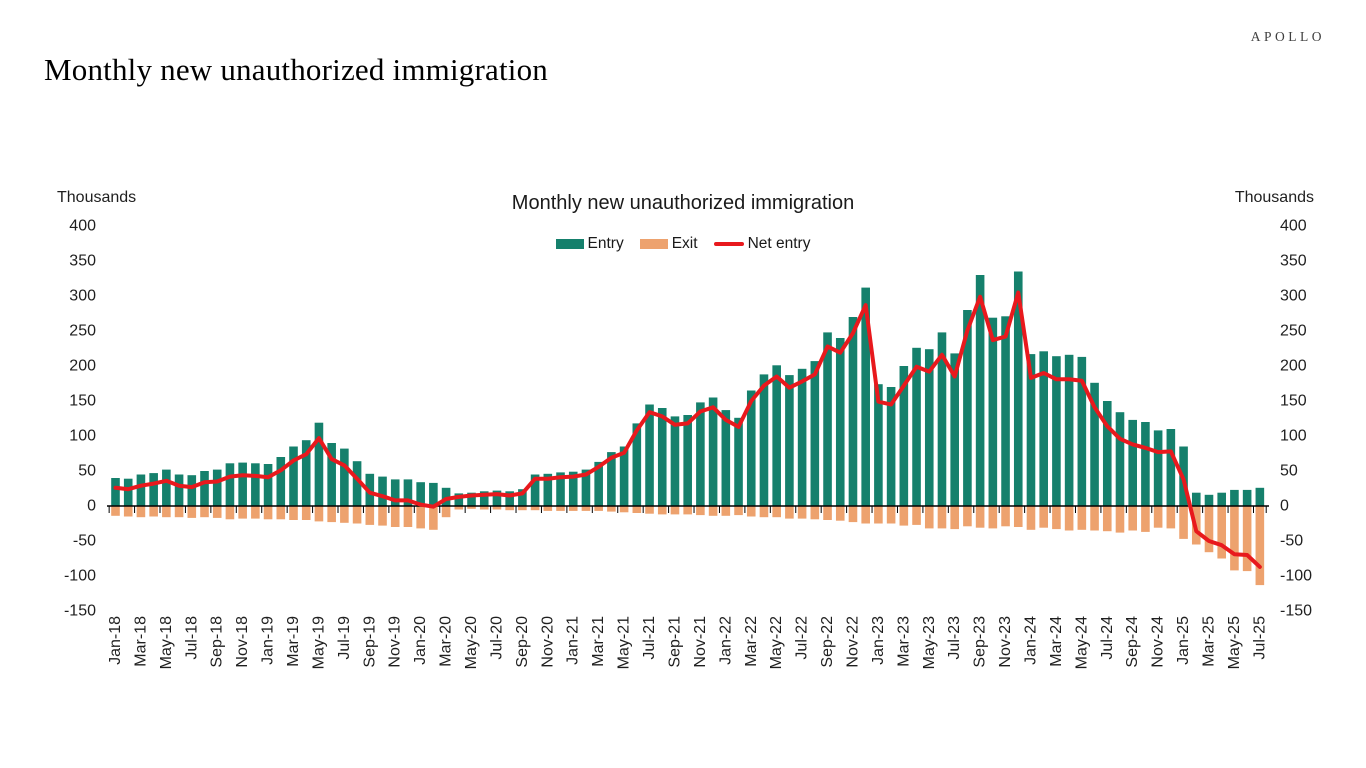 This screenshot has height=768, width=1366. What do you see at coordinates (1293, 296) in the screenshot?
I see `y-tick-label-right: 300` at bounding box center [1293, 296].